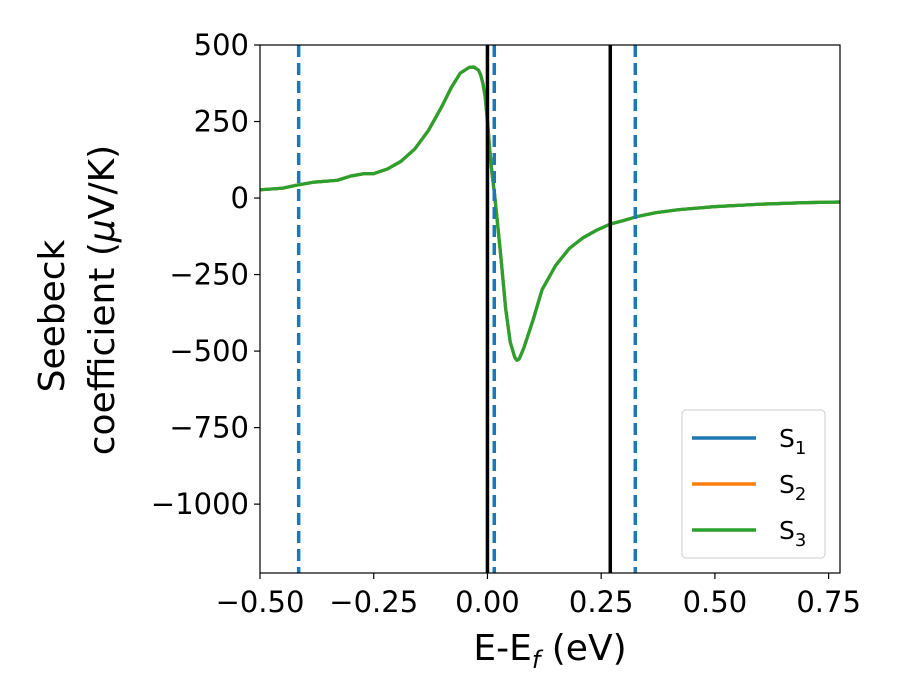 This screenshot has height=700, width=900. What do you see at coordinates (792, 487) in the screenshot?
I see `legend-label-2: S2` at bounding box center [792, 487].